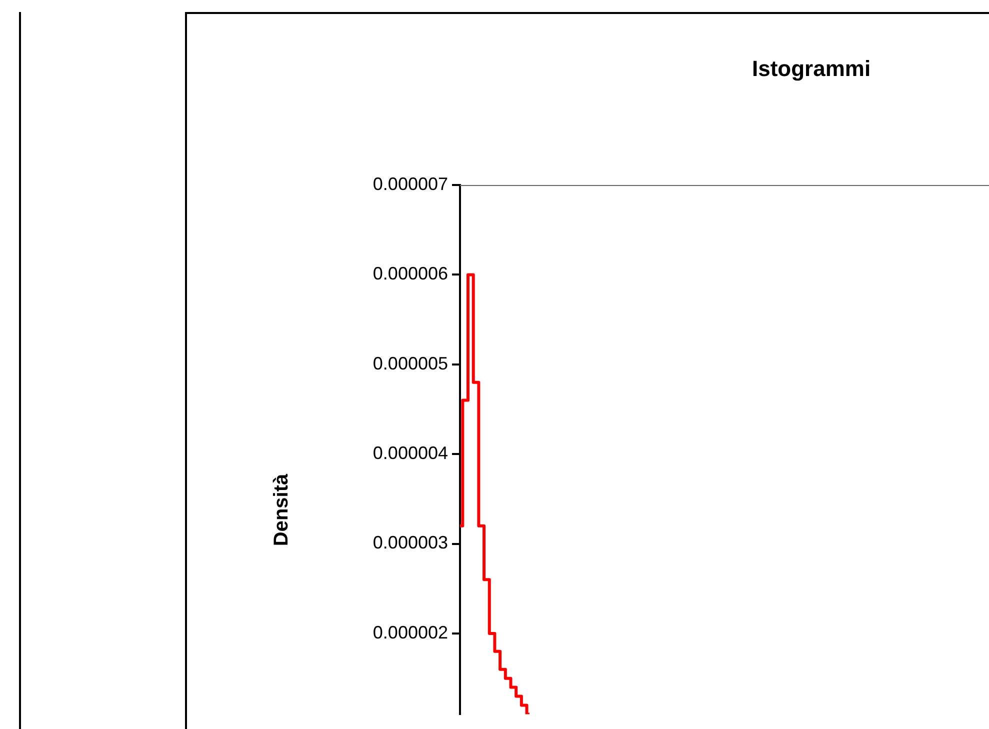 The width and height of the screenshot is (989, 729). What do you see at coordinates (410, 363) in the screenshot?
I see `y-tick-label: 0.000005` at bounding box center [410, 363].